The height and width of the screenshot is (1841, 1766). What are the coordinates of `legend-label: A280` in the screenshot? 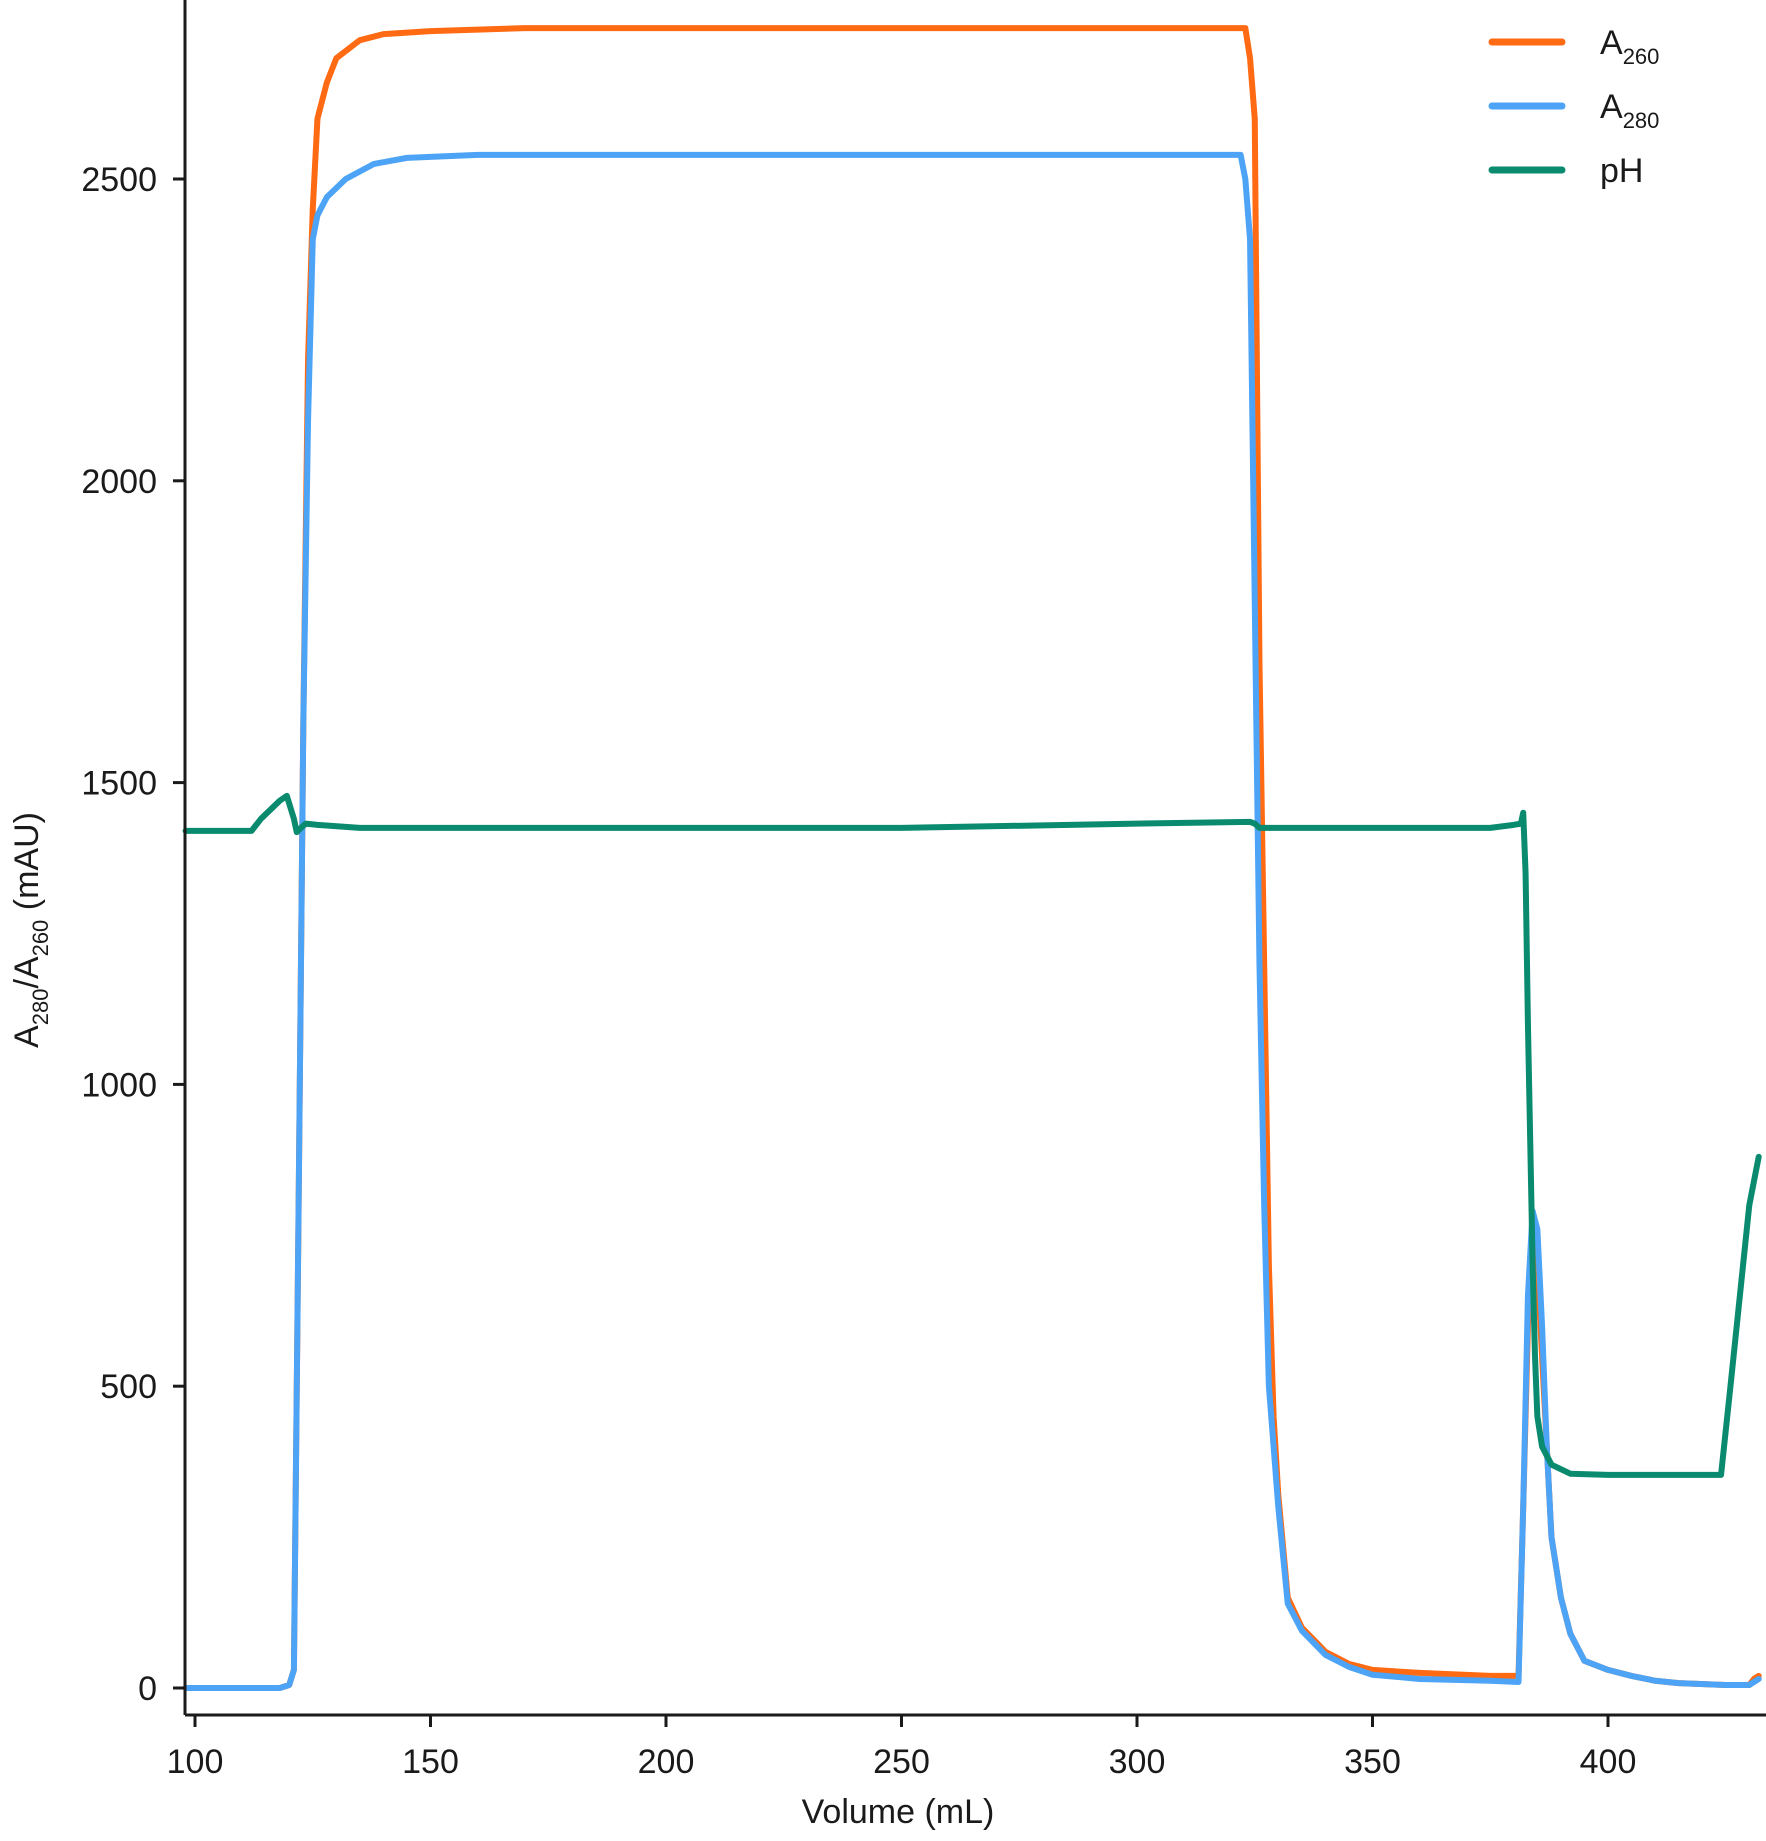 It's located at (1629, 110).